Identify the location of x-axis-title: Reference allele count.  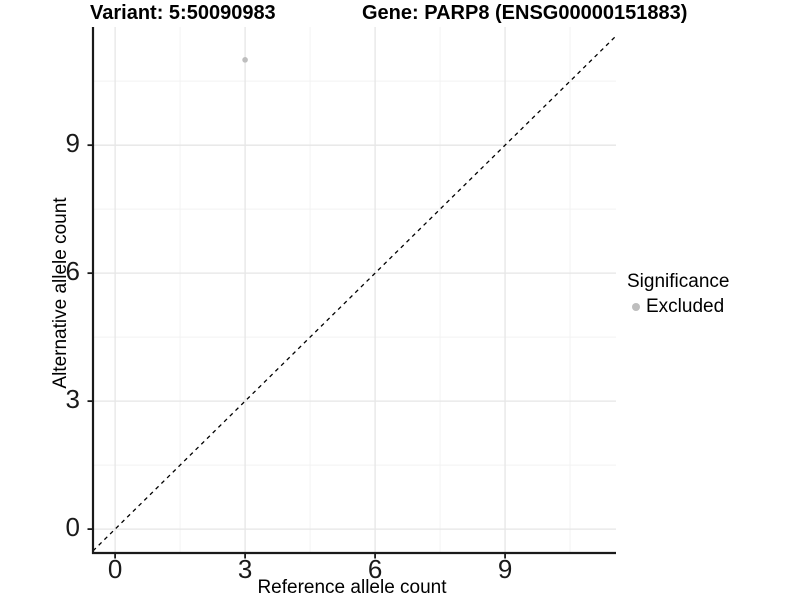
(352, 587).